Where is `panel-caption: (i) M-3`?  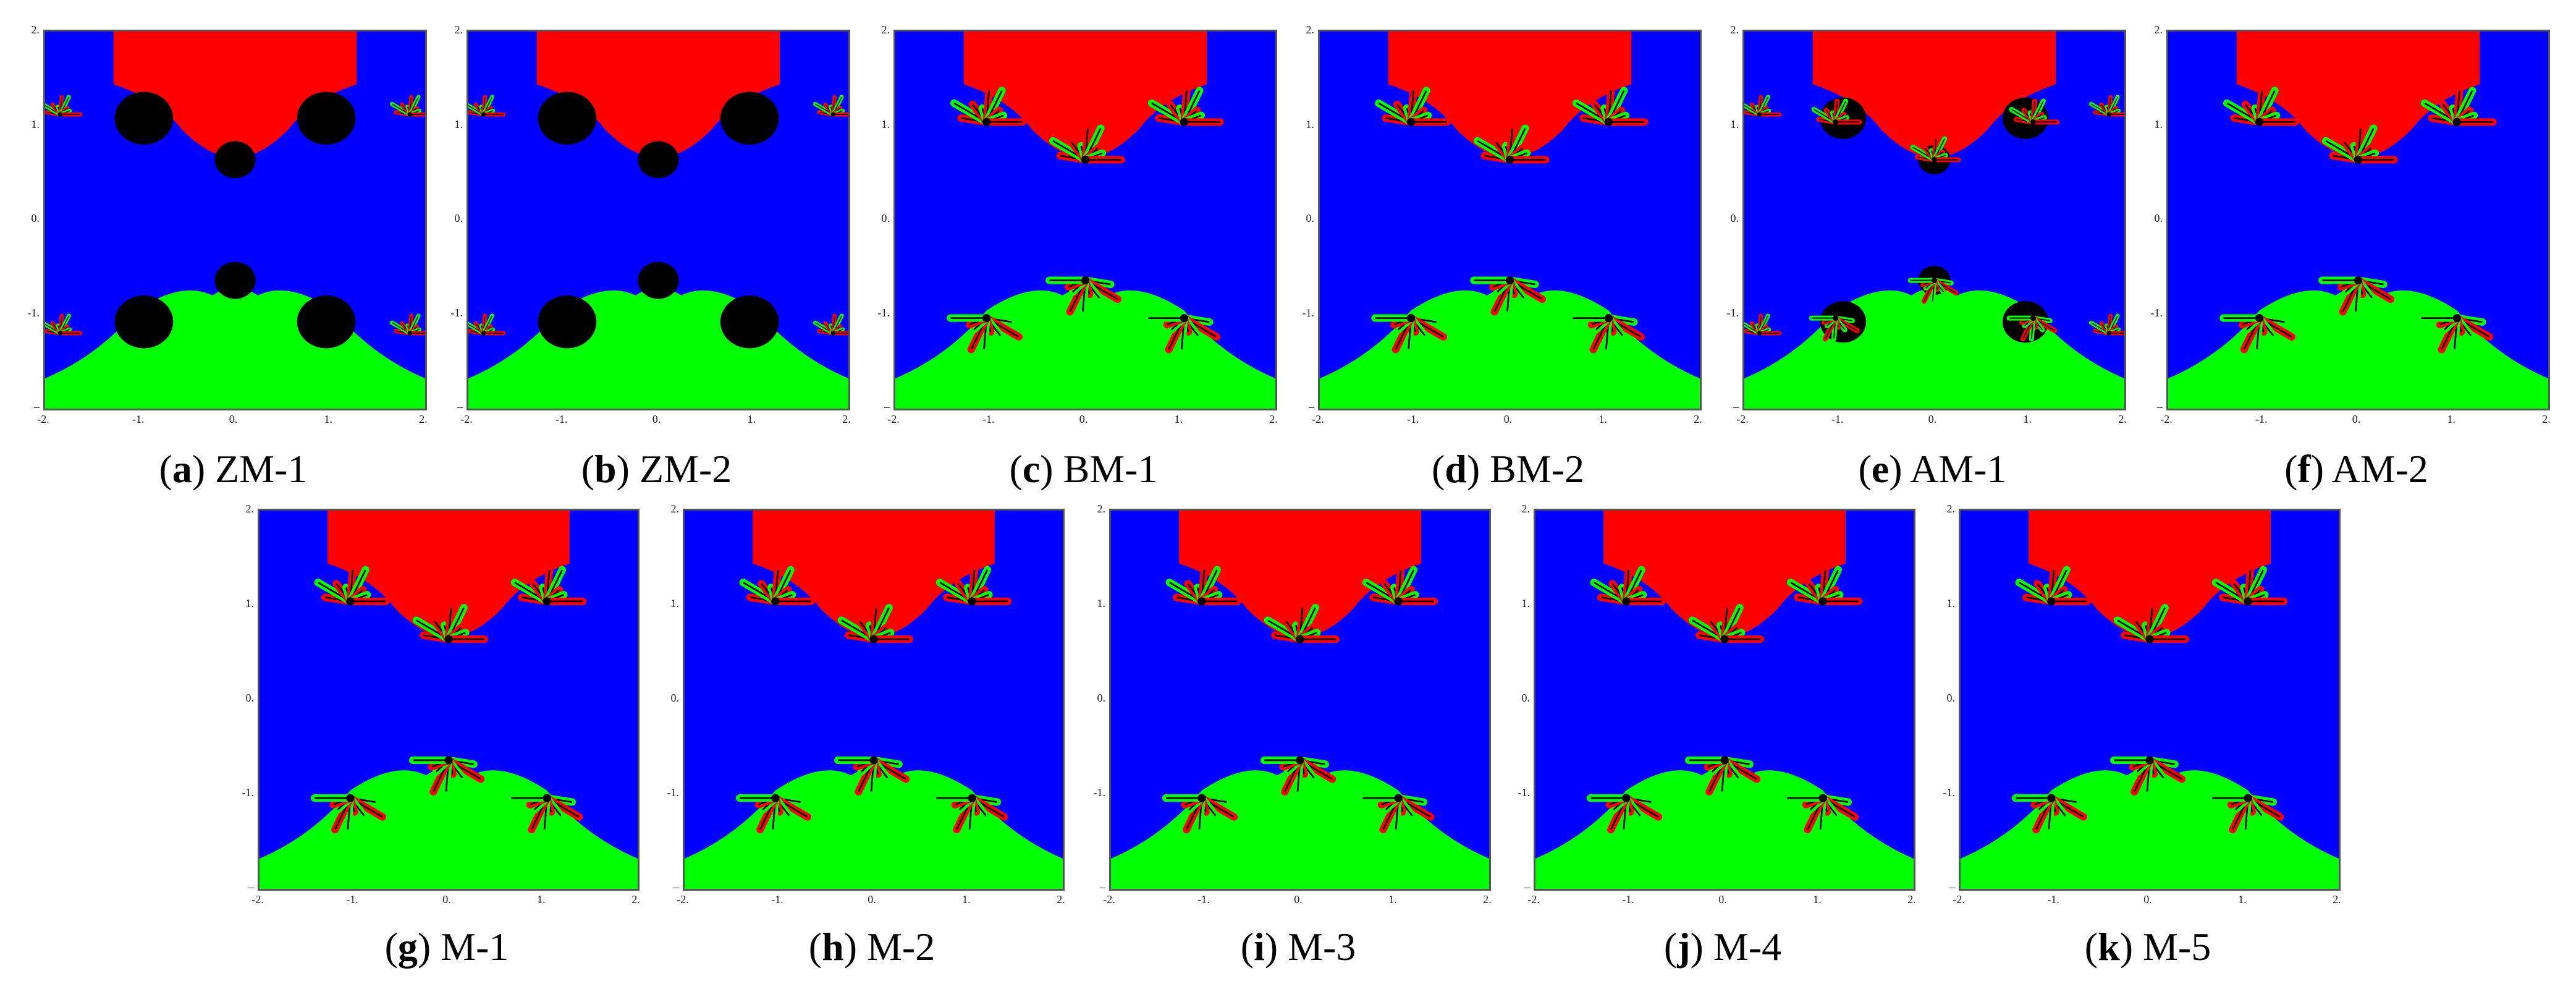 panel-caption: (i) M-3 is located at coordinates (1298, 947).